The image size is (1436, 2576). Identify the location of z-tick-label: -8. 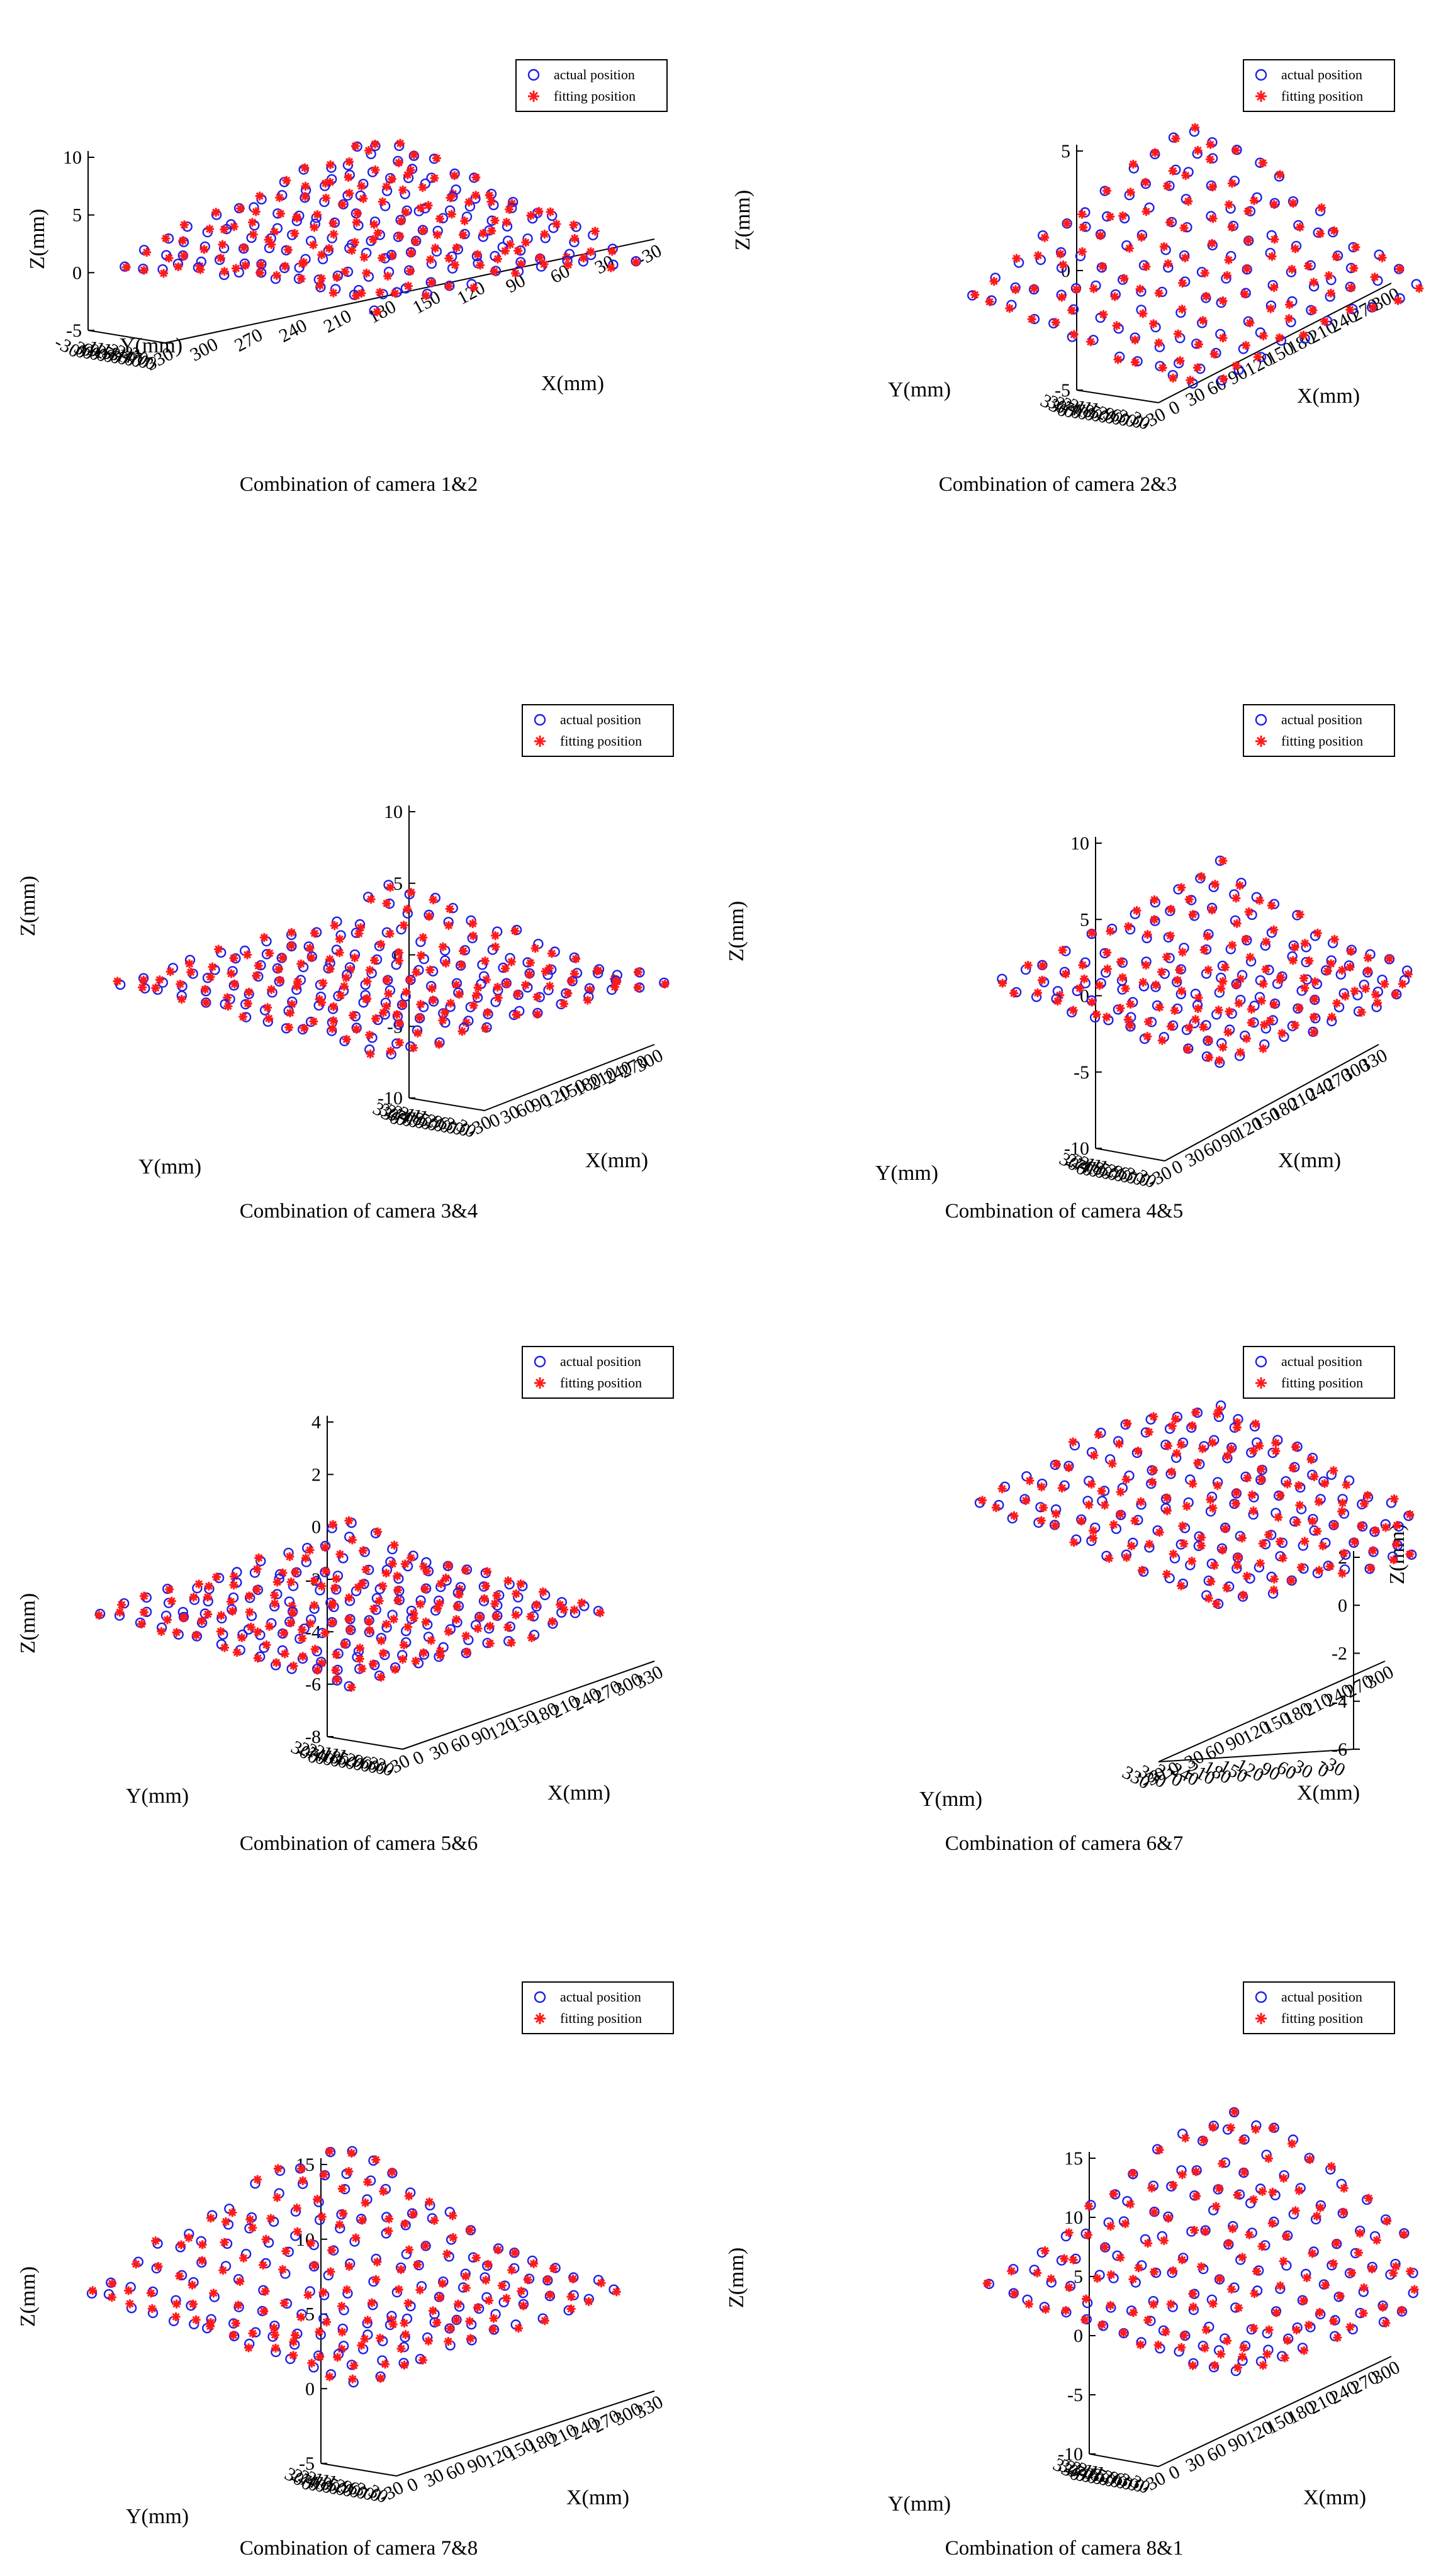
(313, 1737).